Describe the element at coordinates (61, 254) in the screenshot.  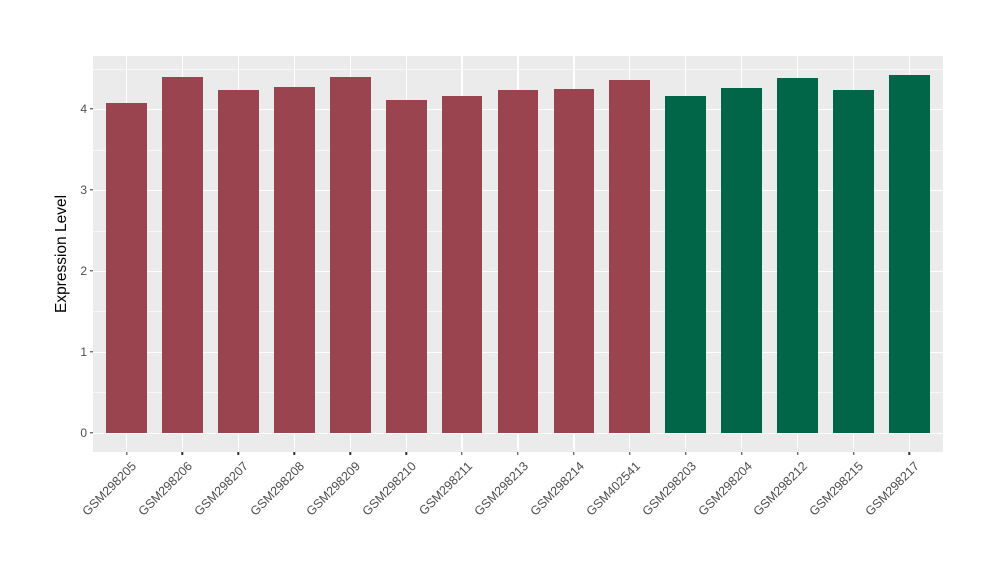
I see `y-axis-title: Expression Level` at that location.